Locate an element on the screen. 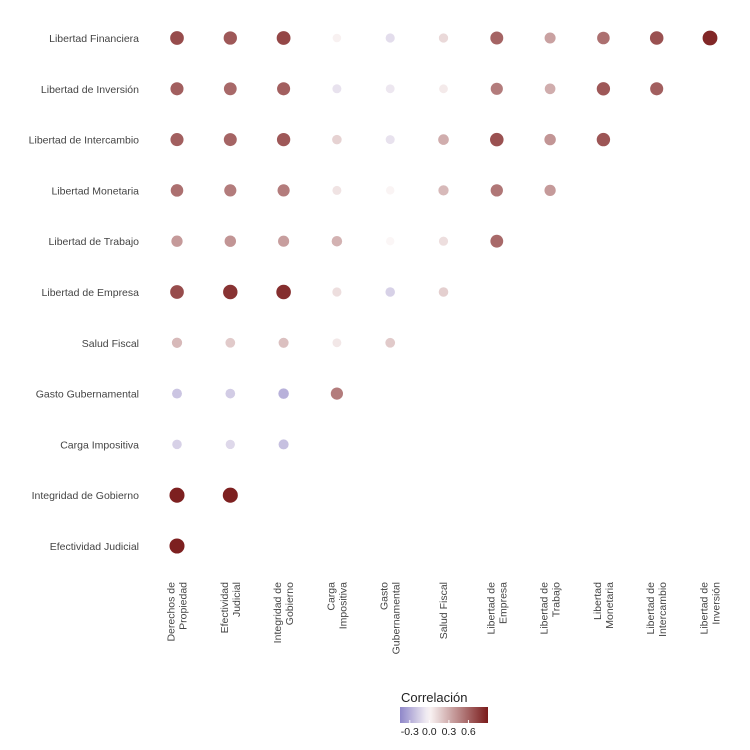 The image size is (750, 750). x-tick-label-libertad-de-empresa: Libertad de Empresa is located at coordinates (497, 608).